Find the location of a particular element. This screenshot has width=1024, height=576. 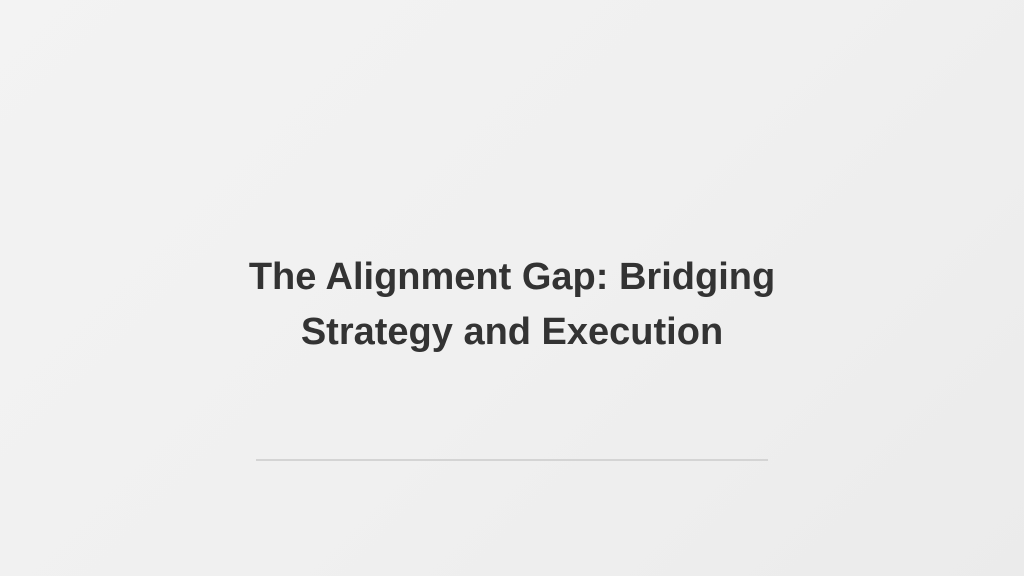

title-divider is located at coordinates (512, 460).